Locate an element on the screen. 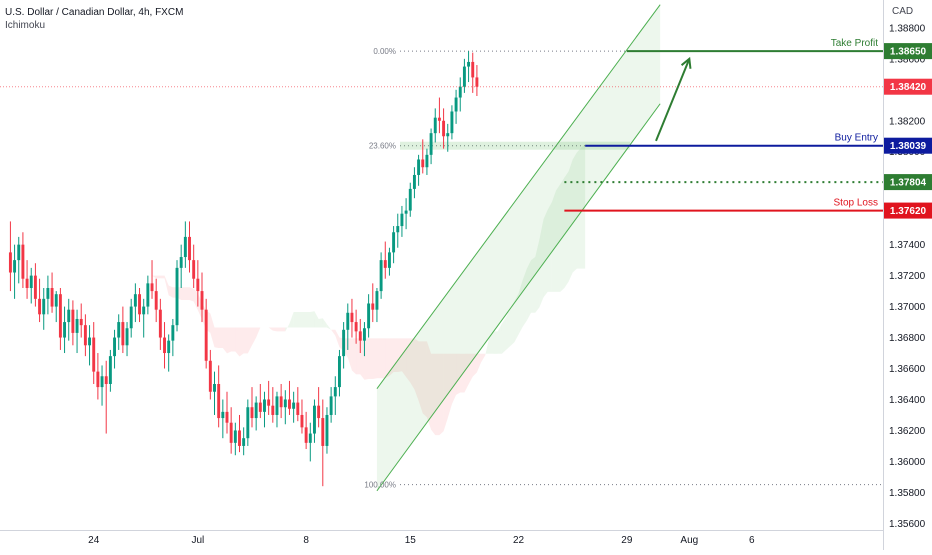 The height and width of the screenshot is (555, 932). trade-level-label: Take Profit is located at coordinates (854, 43).